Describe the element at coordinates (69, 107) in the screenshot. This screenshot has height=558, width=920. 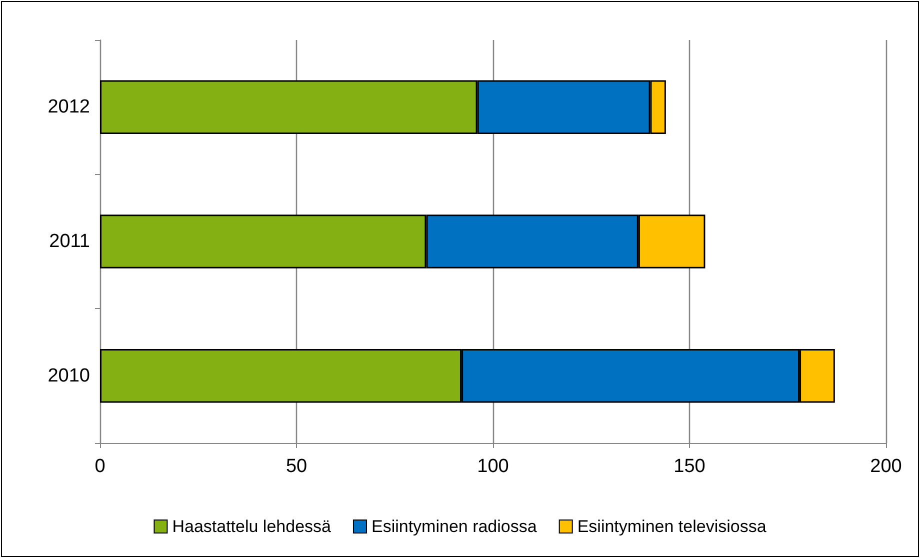
I see `y-tick-label: 2012` at that location.